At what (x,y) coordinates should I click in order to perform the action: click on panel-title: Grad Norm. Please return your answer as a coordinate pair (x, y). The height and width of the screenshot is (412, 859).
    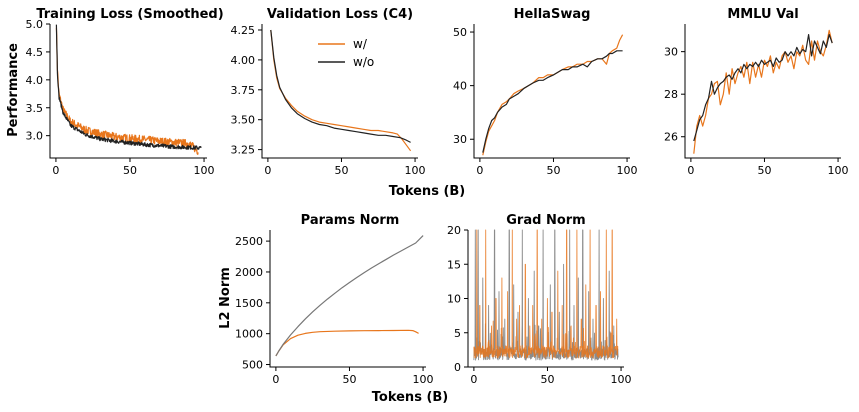
    Looking at the image, I should click on (545, 220).